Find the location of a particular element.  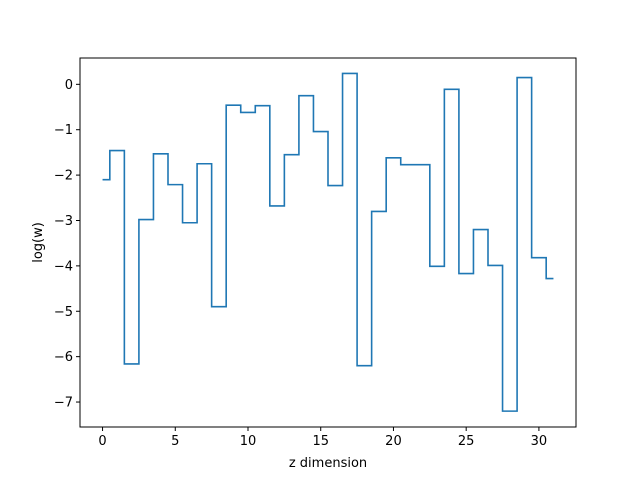

y-tick-label: −2 is located at coordinates (63, 176).